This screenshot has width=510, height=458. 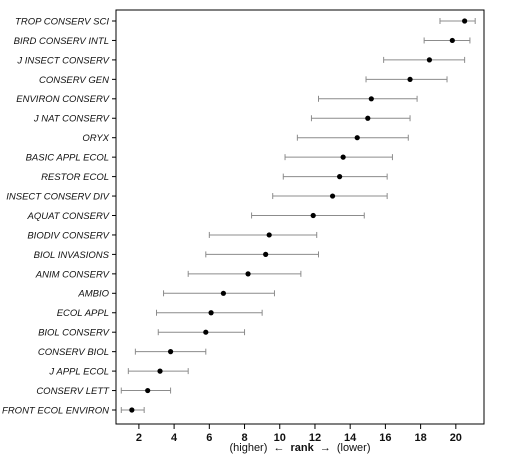 I want to click on journal-row: CONSERV GEN, so click(x=243, y=80).